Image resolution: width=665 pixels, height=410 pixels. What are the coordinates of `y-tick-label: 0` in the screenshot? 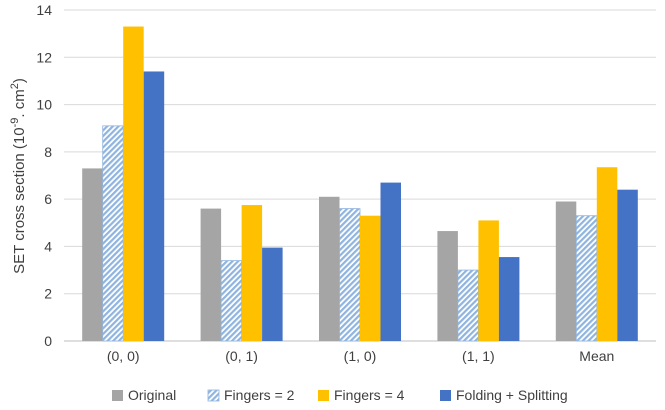 It's located at (48, 341).